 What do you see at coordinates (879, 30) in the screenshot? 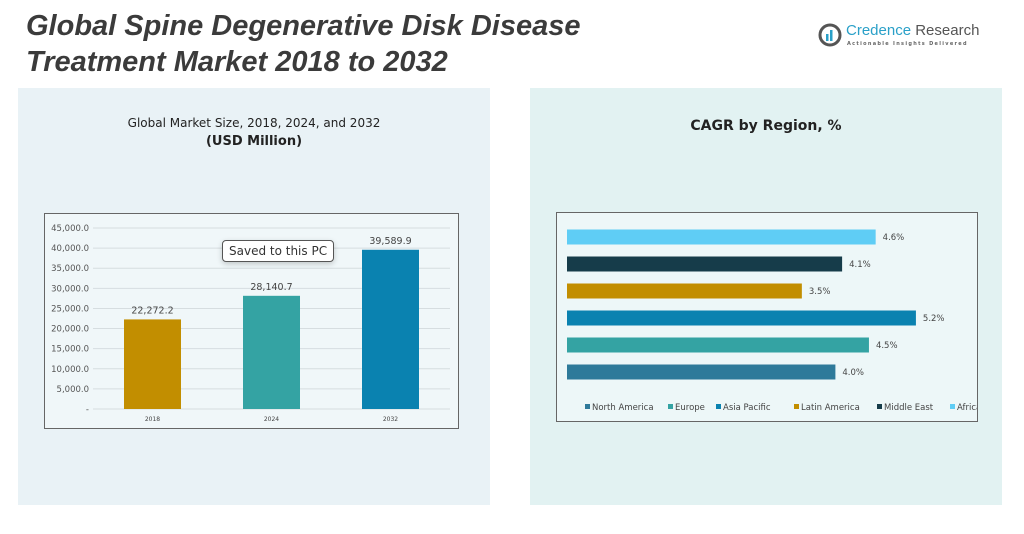
I see `logo-name-1: Credence` at bounding box center [879, 30].